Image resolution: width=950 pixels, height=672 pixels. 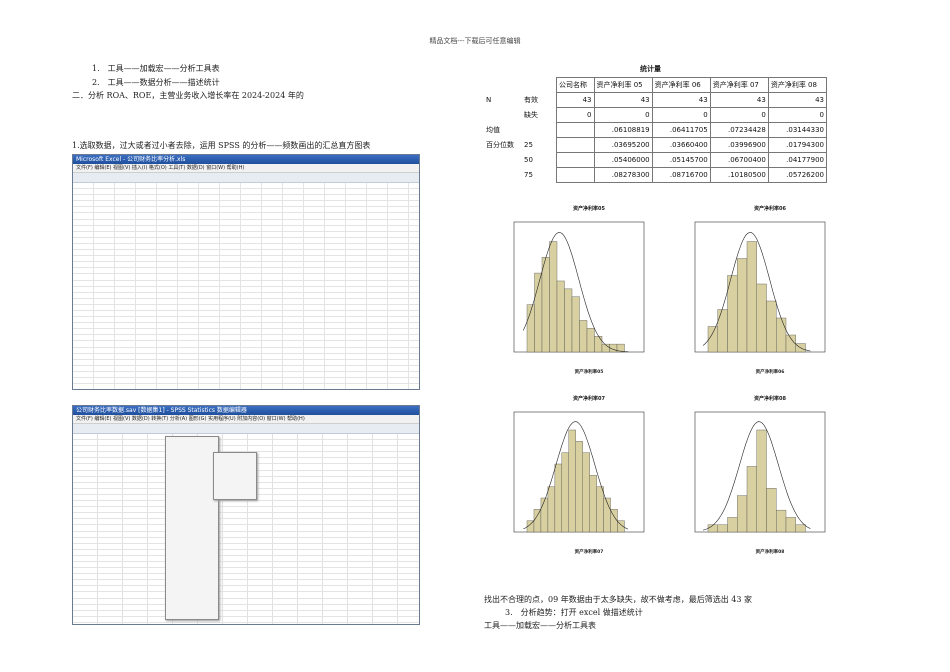 I want to click on histogram-xlabel: 资产净利率08, so click(x=770, y=552).